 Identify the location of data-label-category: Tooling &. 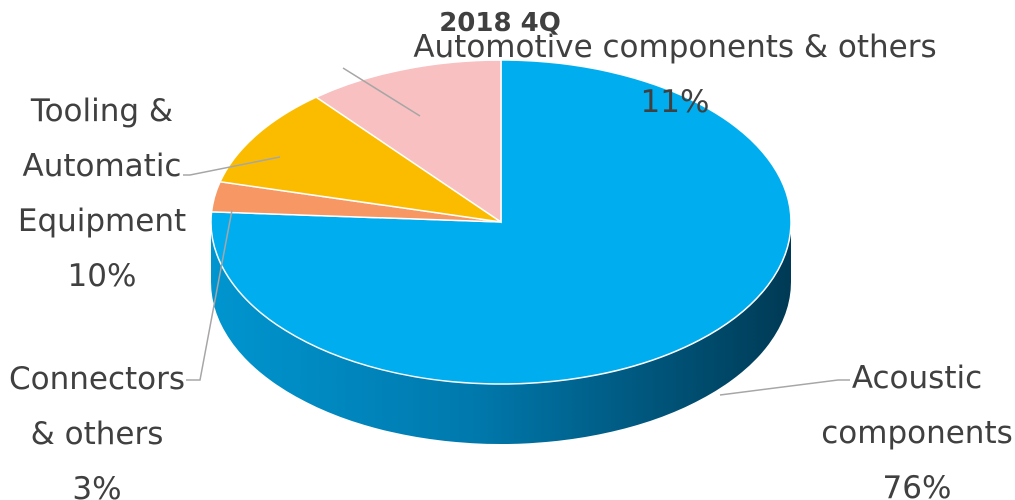
(101, 111).